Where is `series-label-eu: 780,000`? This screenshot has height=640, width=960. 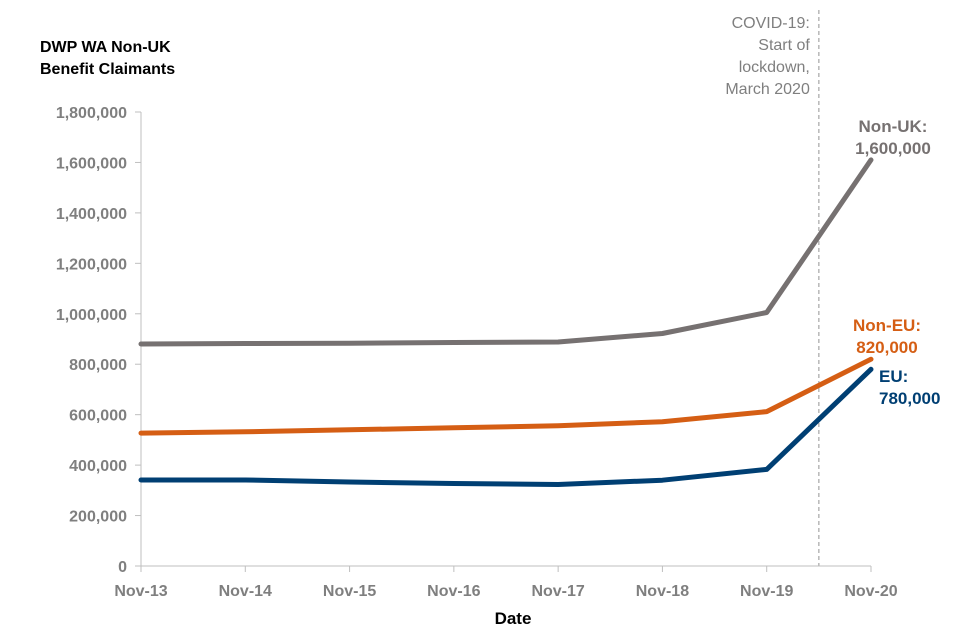 series-label-eu: 780,000 is located at coordinates (909, 398).